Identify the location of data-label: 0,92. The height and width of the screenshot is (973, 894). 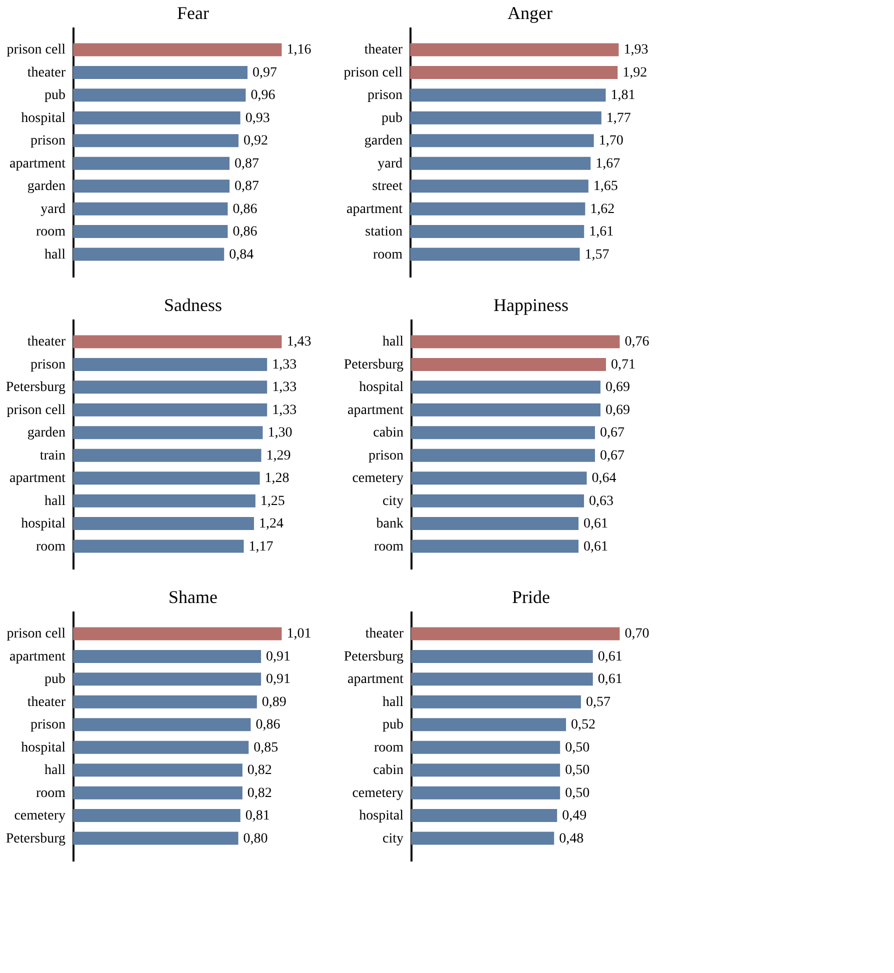
(256, 141).